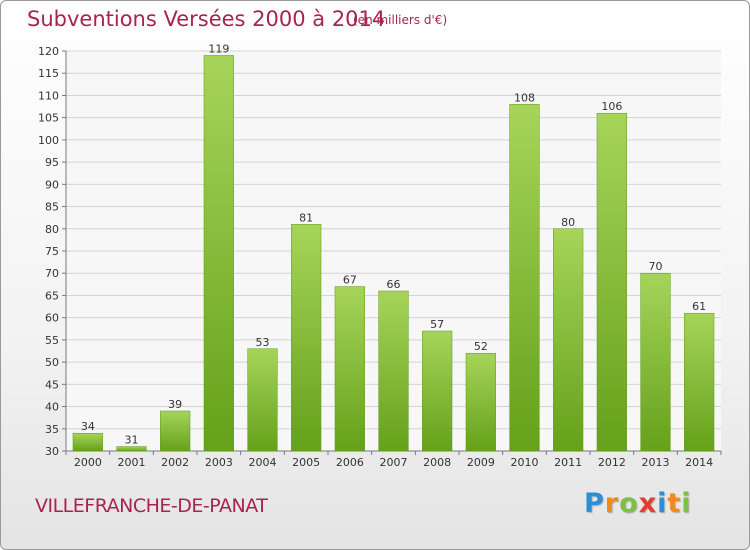  Describe the element at coordinates (437, 324) in the screenshot. I see `data-label: 57` at that location.